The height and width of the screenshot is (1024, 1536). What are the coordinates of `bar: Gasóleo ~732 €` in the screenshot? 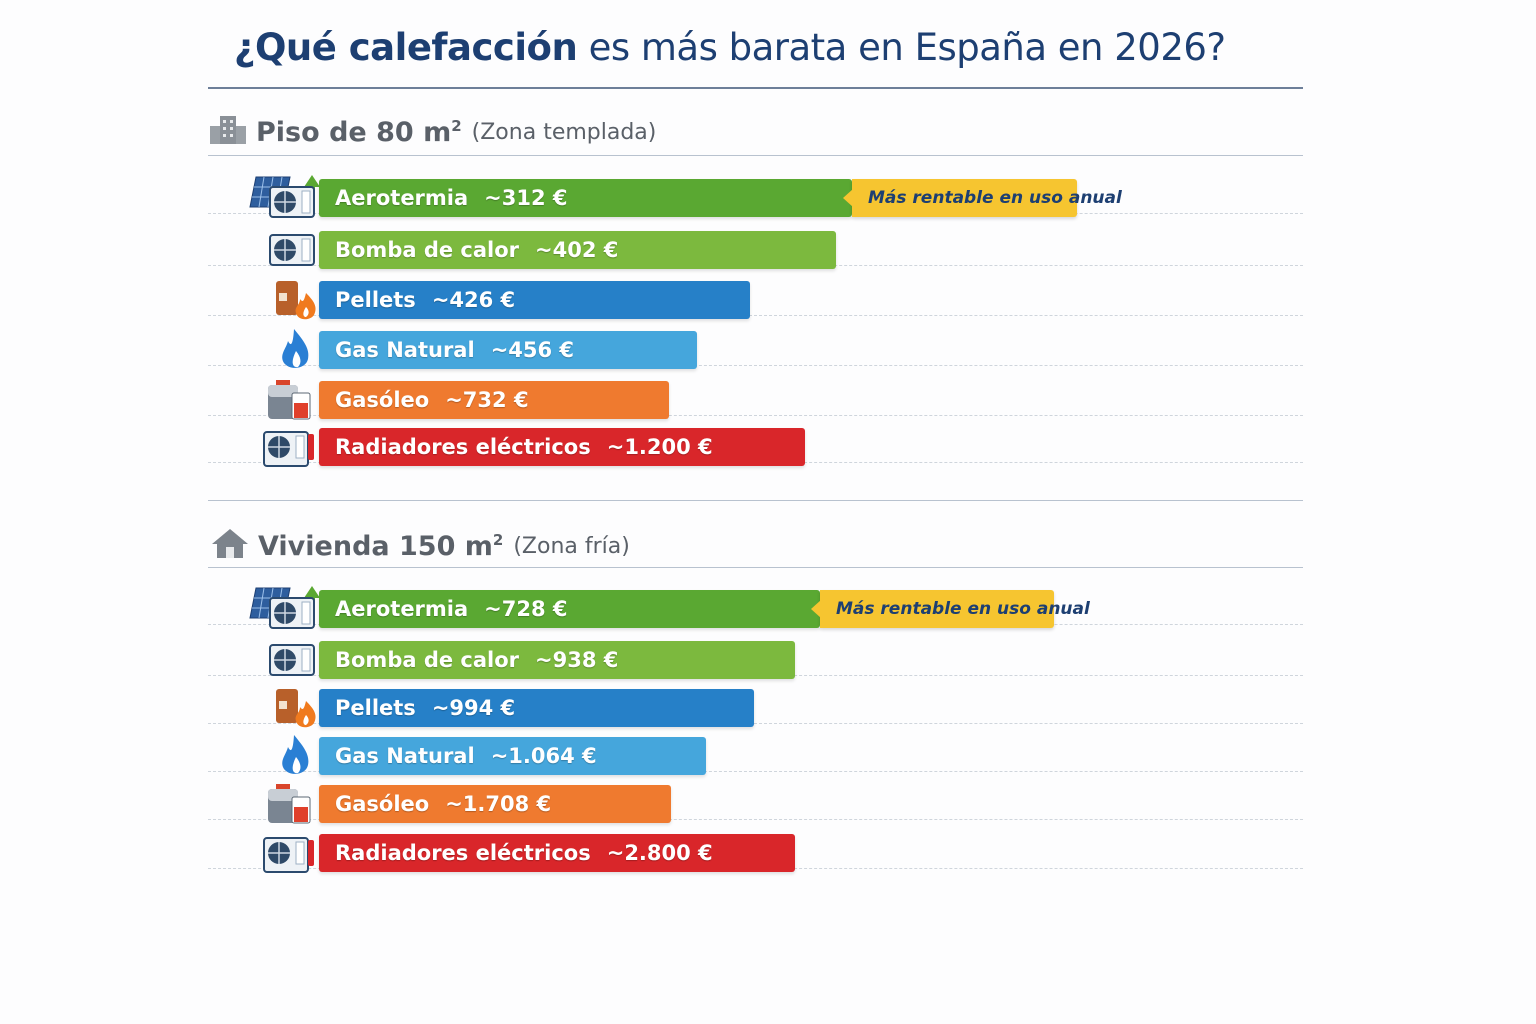 It's located at (494, 400).